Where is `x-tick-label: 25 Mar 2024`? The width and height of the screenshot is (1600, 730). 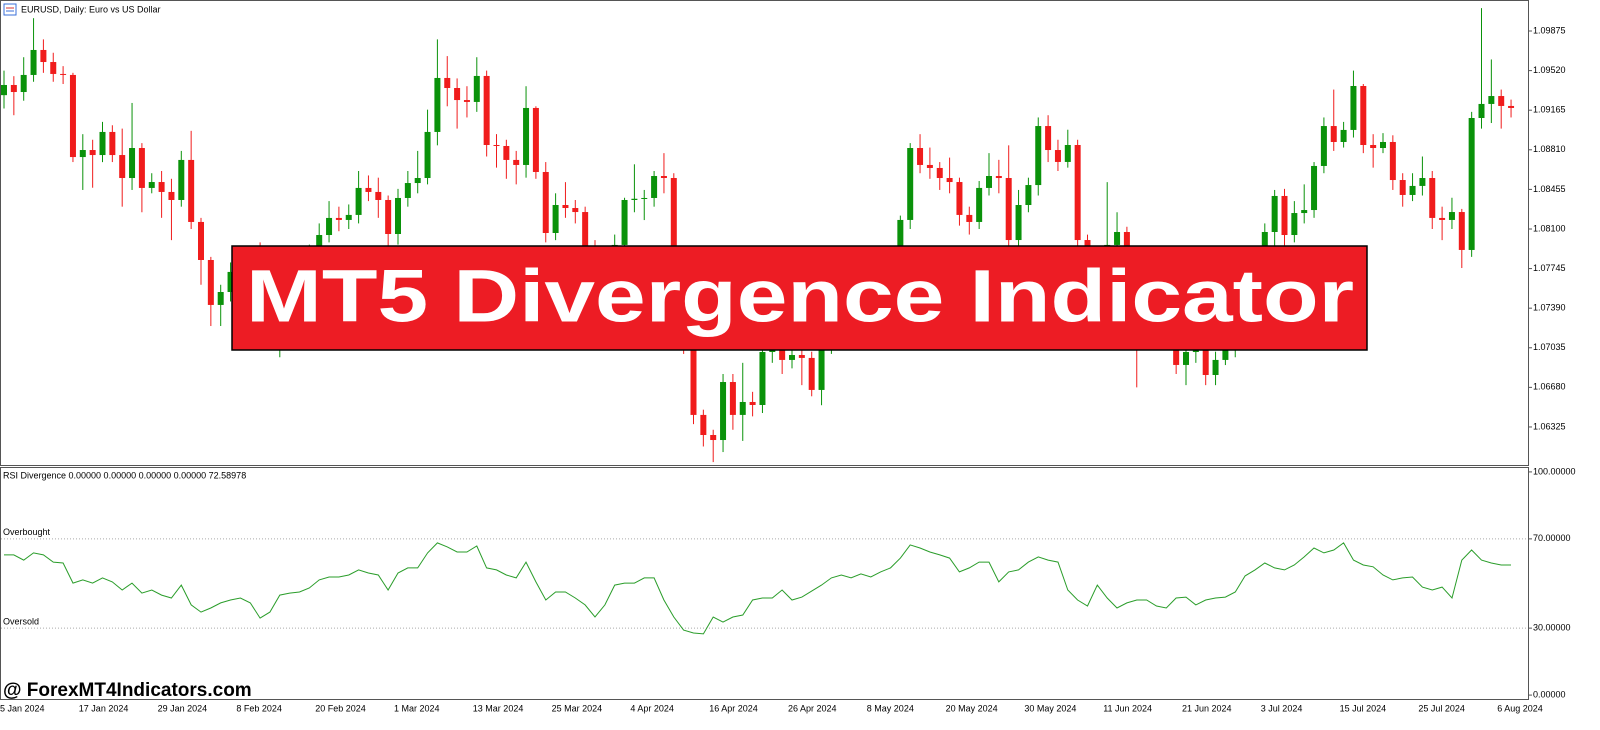
x-tick-label: 25 Mar 2024 is located at coordinates (577, 708).